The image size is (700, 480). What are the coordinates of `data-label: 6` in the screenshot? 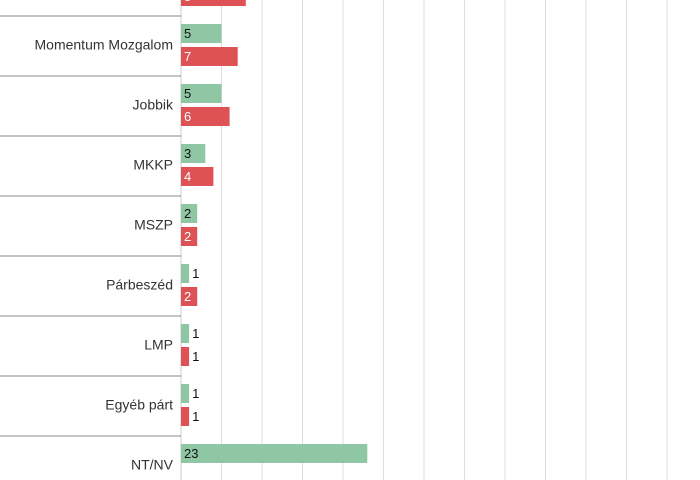 It's located at (187, 116).